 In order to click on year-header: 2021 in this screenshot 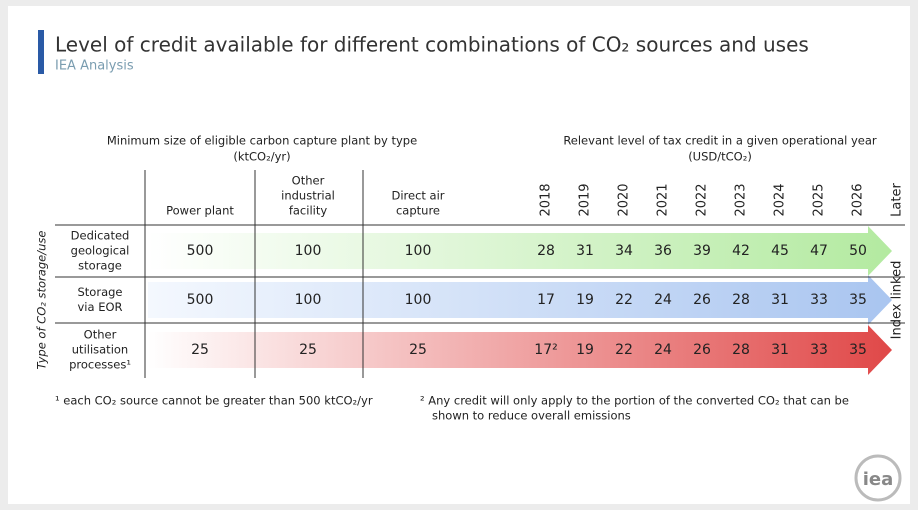, I will do `click(663, 199)`.